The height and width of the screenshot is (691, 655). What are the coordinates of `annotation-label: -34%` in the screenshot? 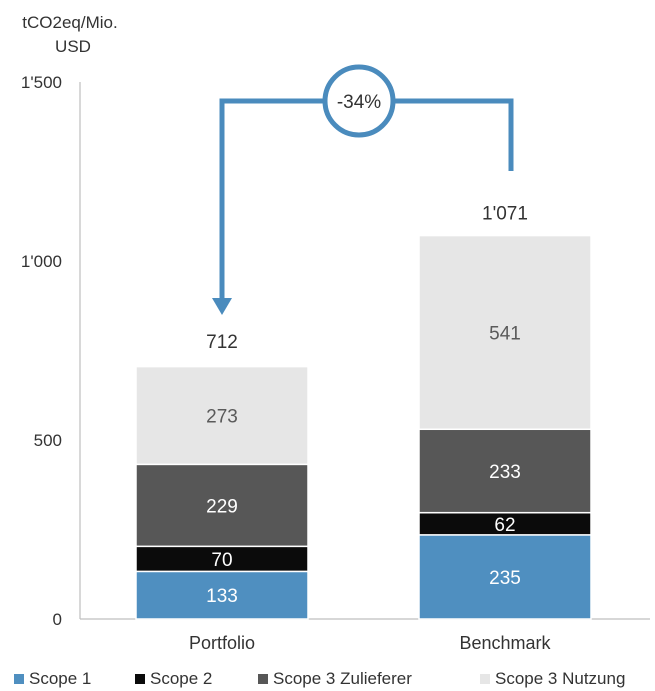 It's located at (359, 102).